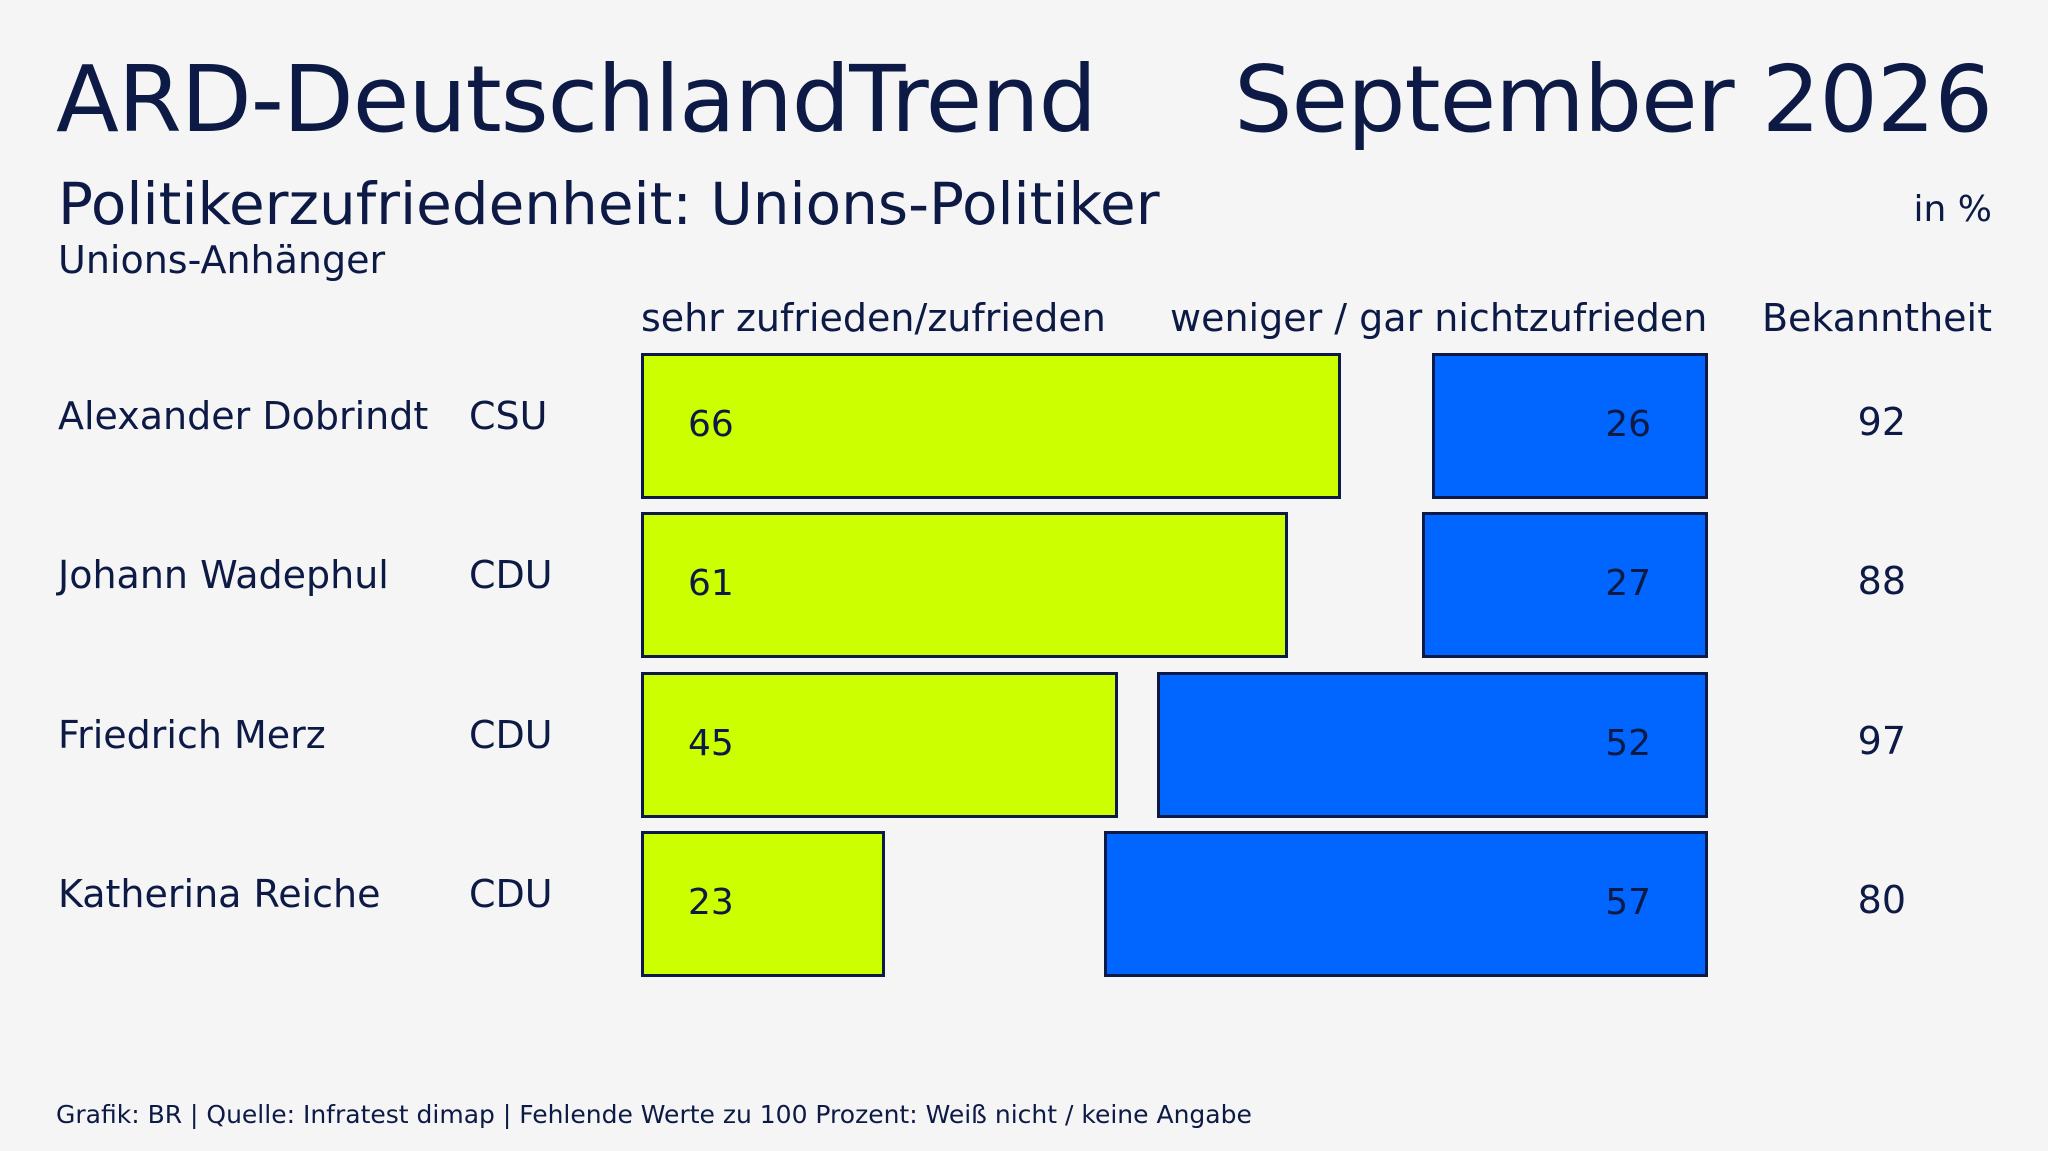 The height and width of the screenshot is (1151, 2048). What do you see at coordinates (1881, 422) in the screenshot?
I see `awareness-value: 92` at bounding box center [1881, 422].